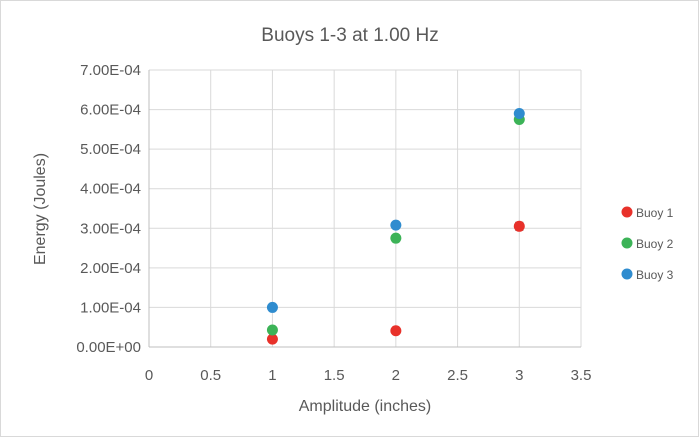 The height and width of the screenshot is (437, 699). What do you see at coordinates (655, 275) in the screenshot?
I see `legend-label: Buoy 3` at bounding box center [655, 275].